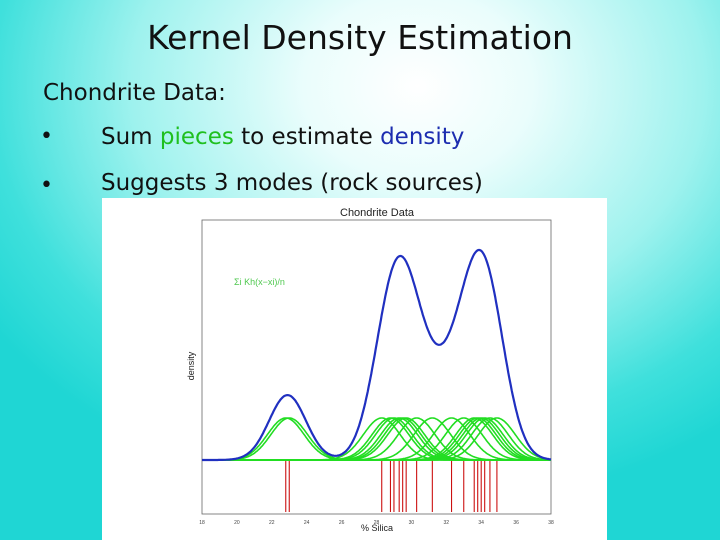 The height and width of the screenshot is (540, 720). Describe the element at coordinates (202, 523) in the screenshot. I see `x-tick-label: 18` at that location.